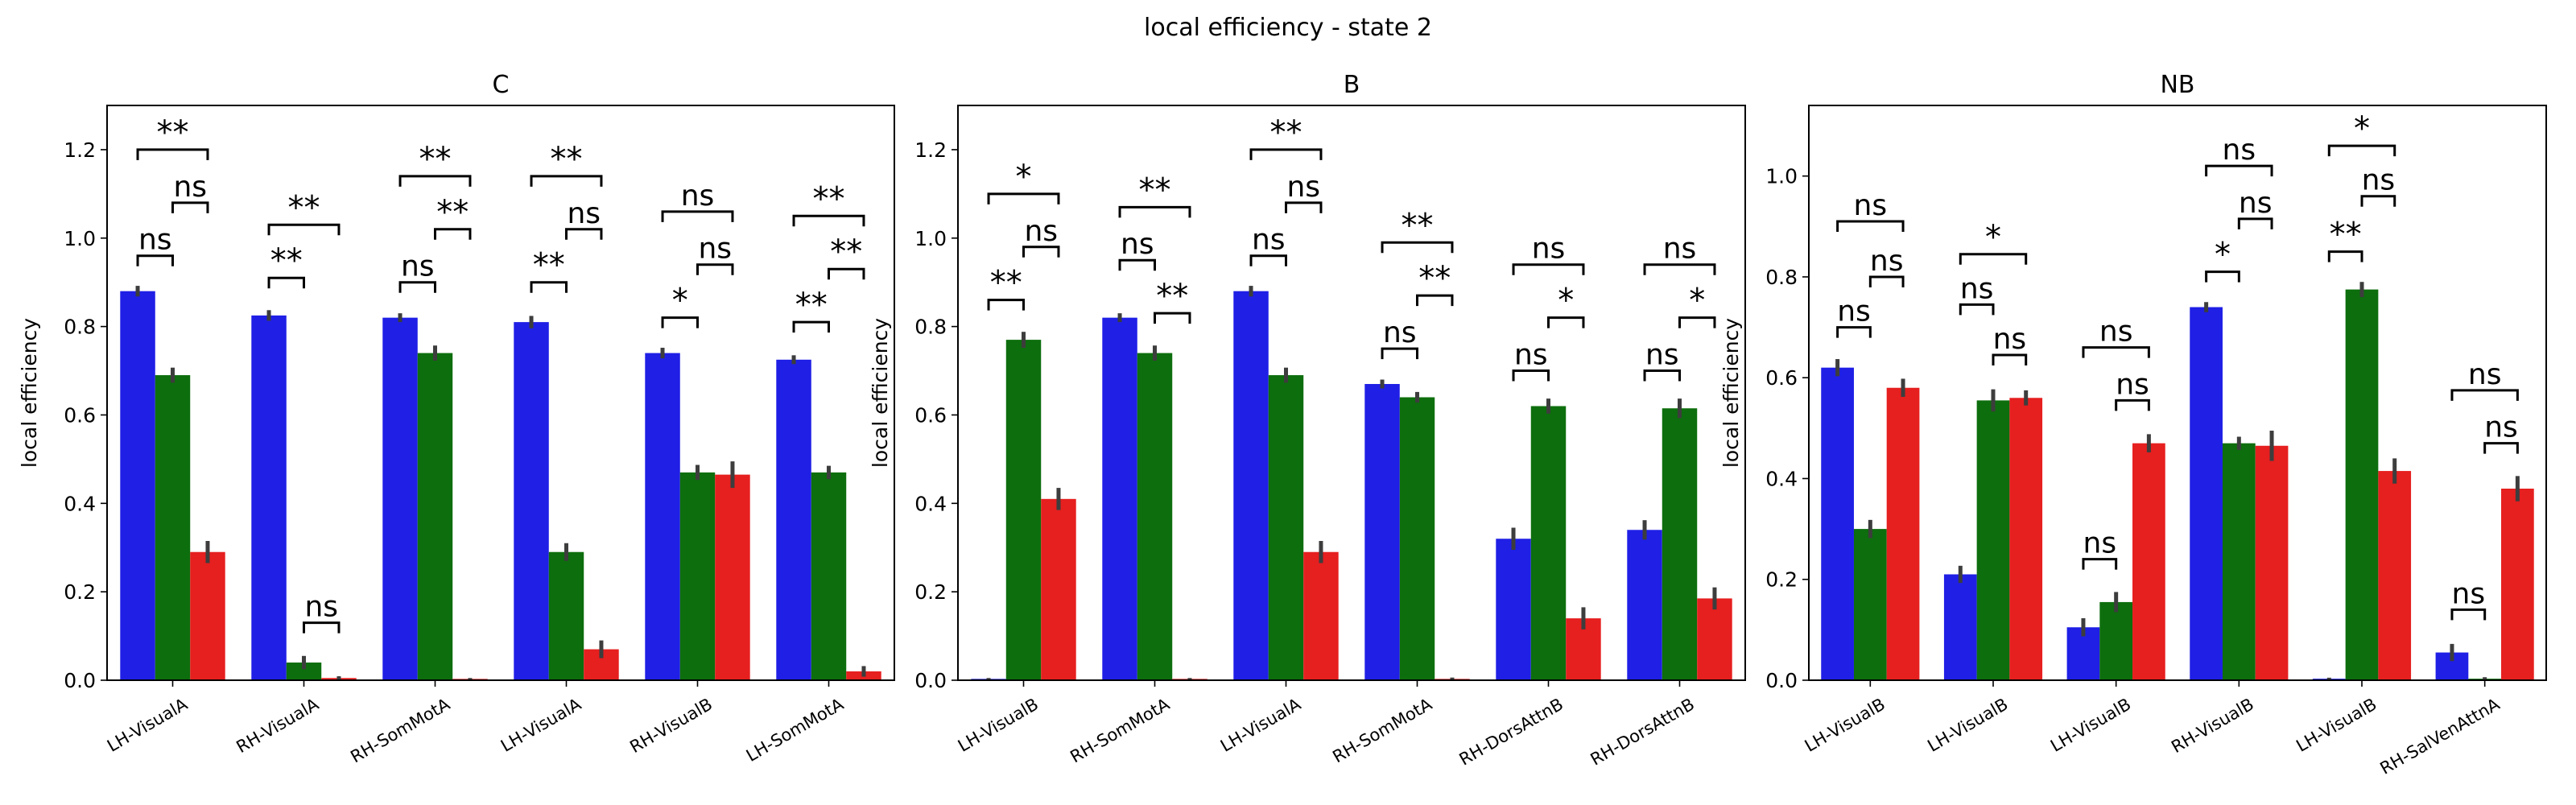 The image size is (2576, 805). I want to click on x-tick-label: RH-VisualB, so click(671, 726).